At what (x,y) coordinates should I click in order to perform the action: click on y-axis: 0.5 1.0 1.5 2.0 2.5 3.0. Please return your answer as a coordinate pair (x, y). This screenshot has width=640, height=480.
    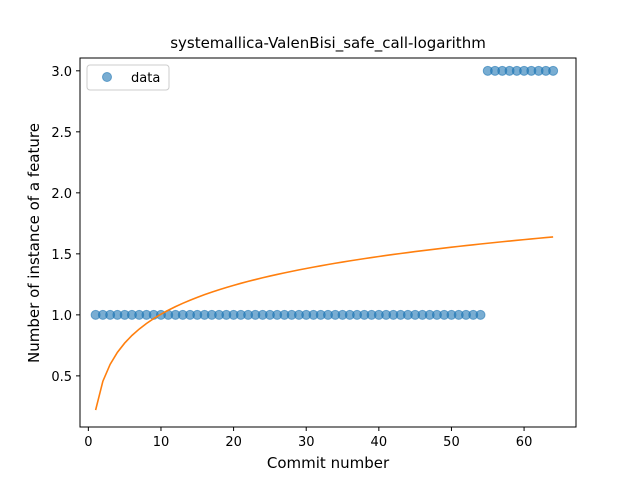
    Looking at the image, I should click on (65, 225).